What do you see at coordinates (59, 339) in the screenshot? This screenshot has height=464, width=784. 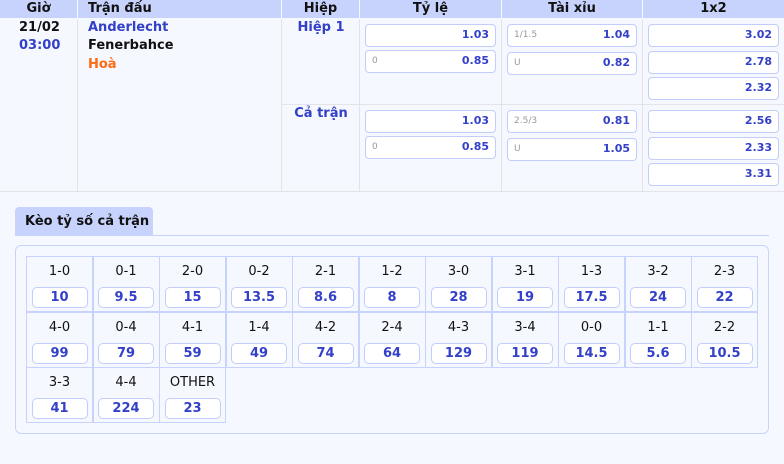 I see `score-cell: 4-0 99` at bounding box center [59, 339].